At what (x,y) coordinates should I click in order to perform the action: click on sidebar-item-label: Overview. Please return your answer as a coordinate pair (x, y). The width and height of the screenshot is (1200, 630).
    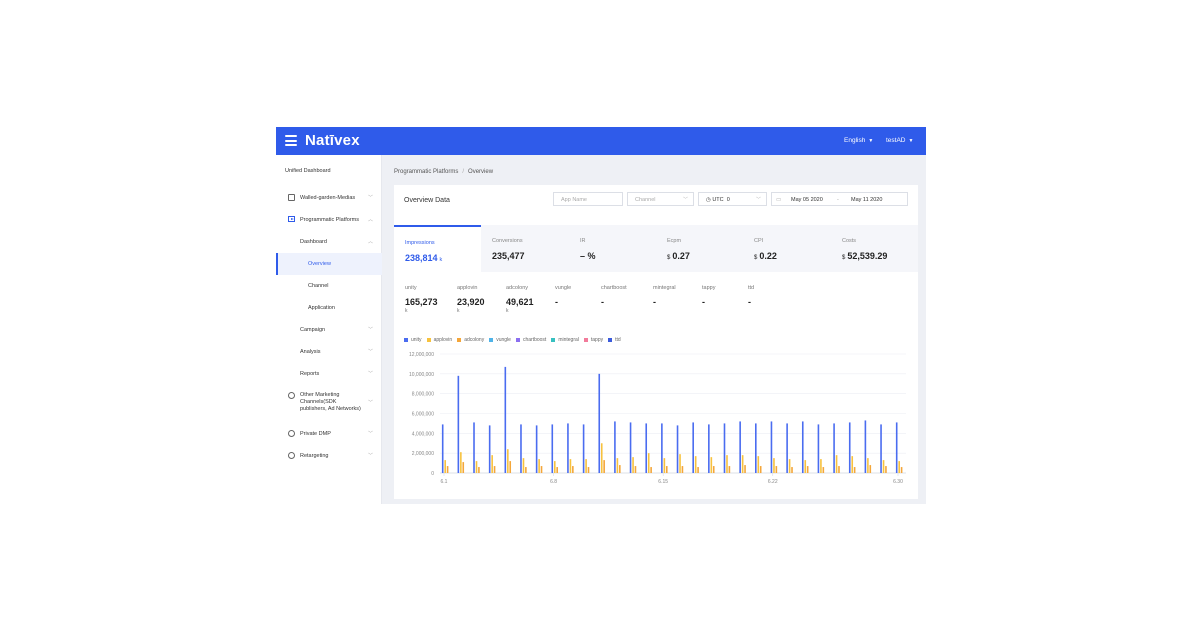
    Looking at the image, I should click on (319, 264).